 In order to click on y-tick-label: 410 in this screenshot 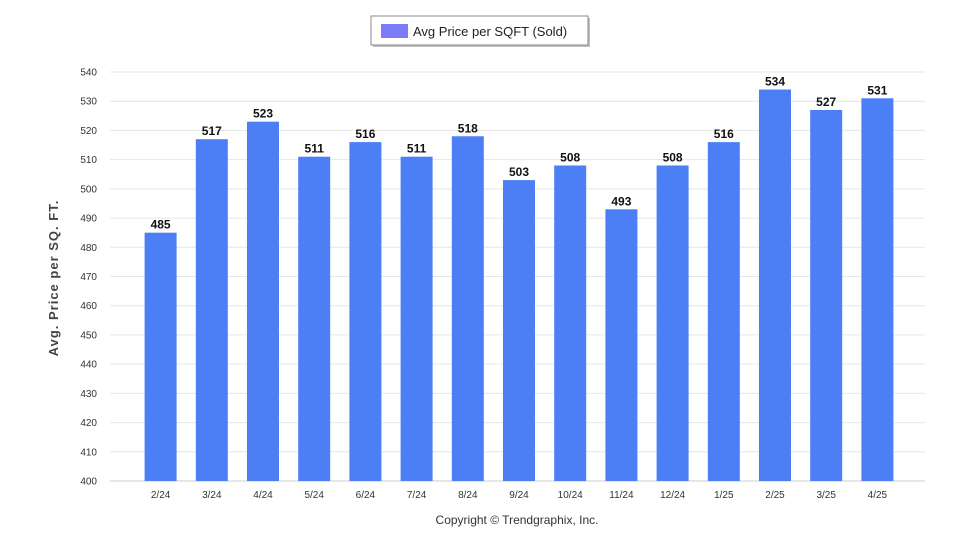, I will do `click(88, 452)`.